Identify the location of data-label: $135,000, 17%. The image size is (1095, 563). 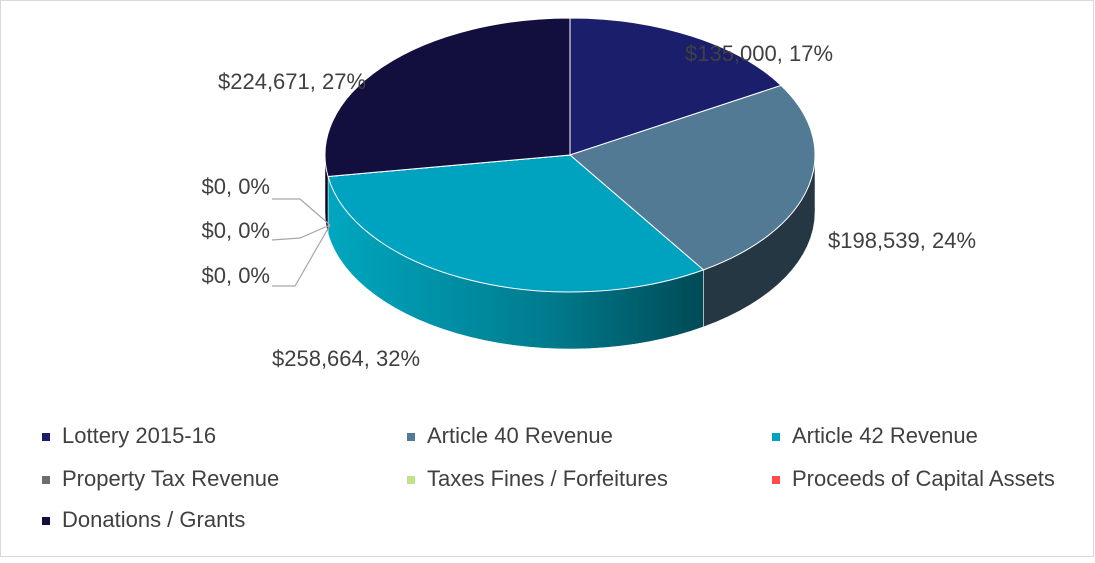
(759, 53).